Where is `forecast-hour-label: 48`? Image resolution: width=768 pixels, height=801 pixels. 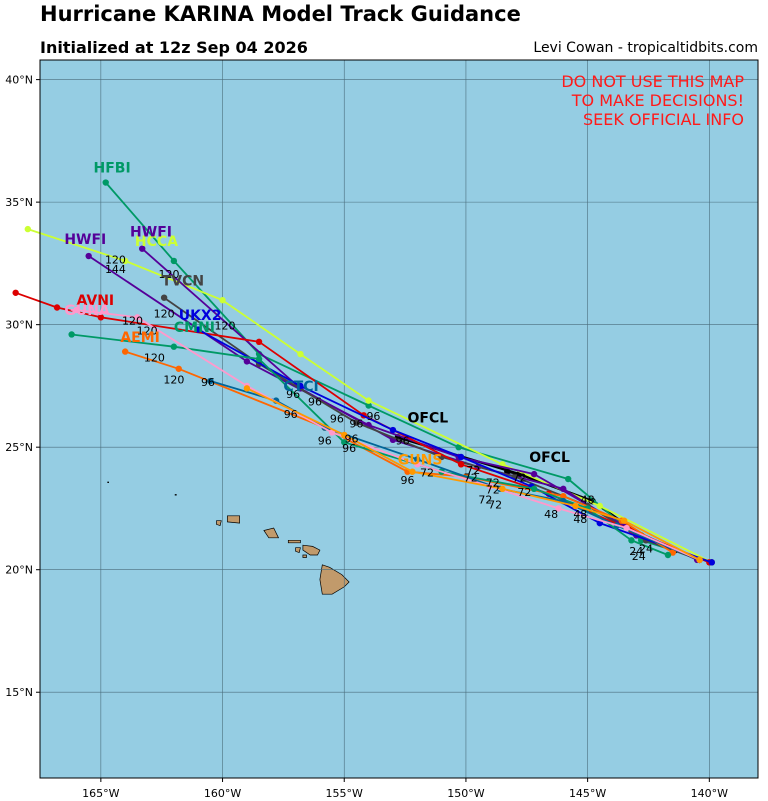 forecast-hour-label: 48 is located at coordinates (580, 519).